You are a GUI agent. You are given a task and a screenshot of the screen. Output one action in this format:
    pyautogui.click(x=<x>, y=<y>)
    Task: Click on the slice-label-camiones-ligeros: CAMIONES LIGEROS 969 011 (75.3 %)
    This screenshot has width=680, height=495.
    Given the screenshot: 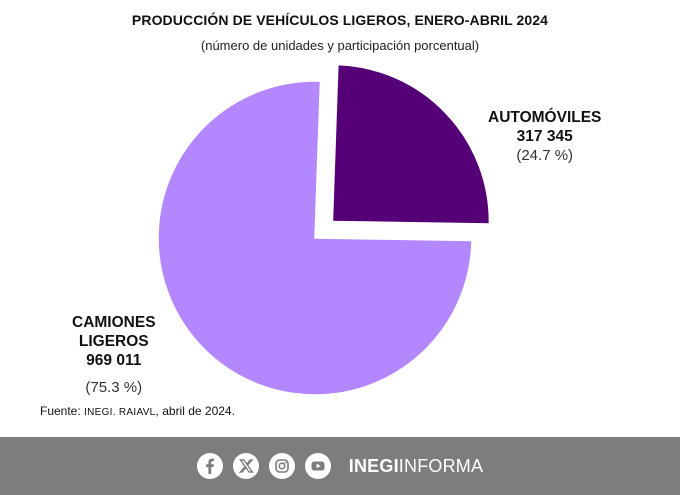 What is the action you would take?
    pyautogui.click(x=114, y=355)
    